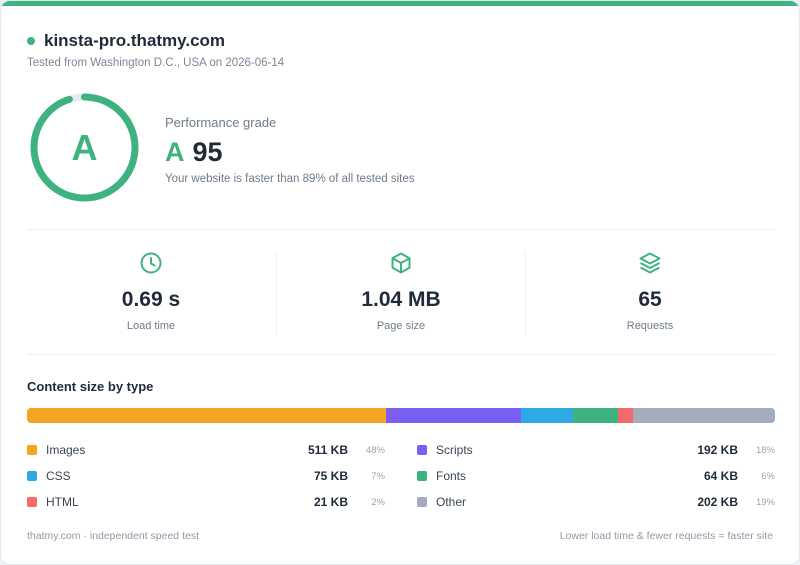  What do you see at coordinates (597, 502) in the screenshot?
I see `legend-item-other: Other 202 KB 19%` at bounding box center [597, 502].